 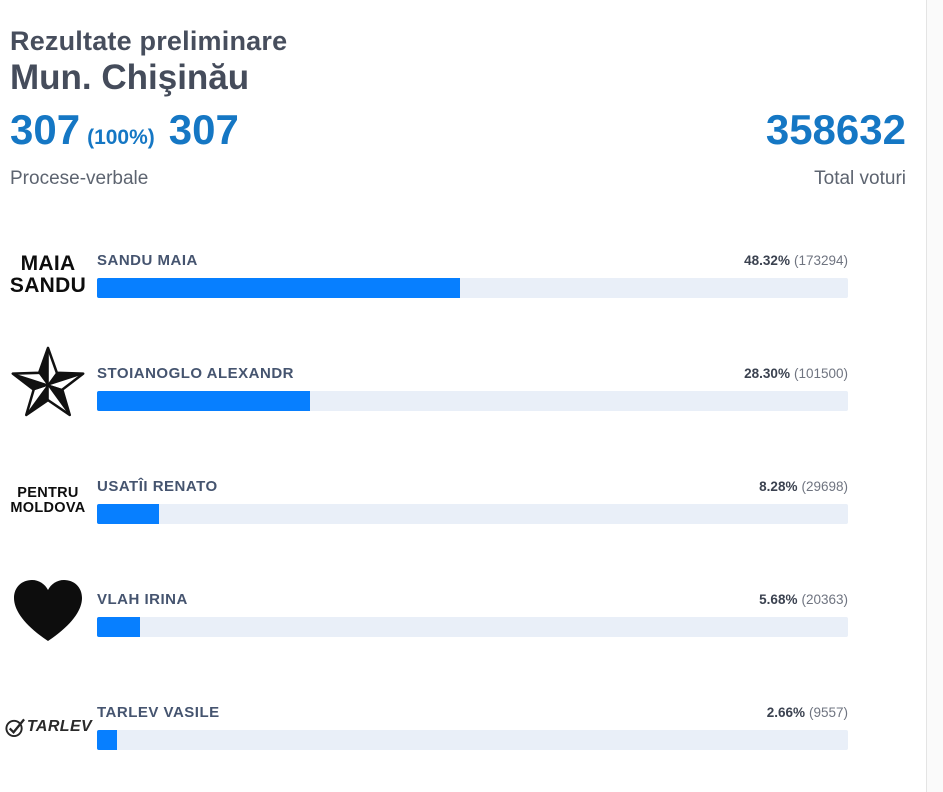 I want to click on candidate-row: MAIA SANDU SANDU MAIA 48.32% (173294), so click(x=463, y=274).